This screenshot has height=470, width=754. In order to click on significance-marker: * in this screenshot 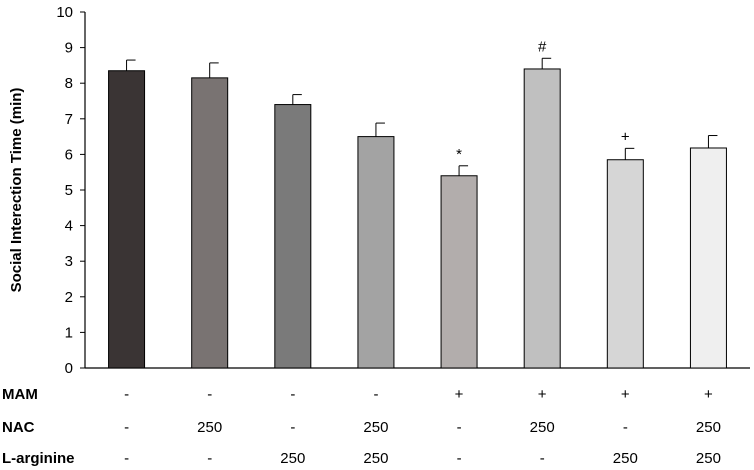, I will do `click(459, 154)`.